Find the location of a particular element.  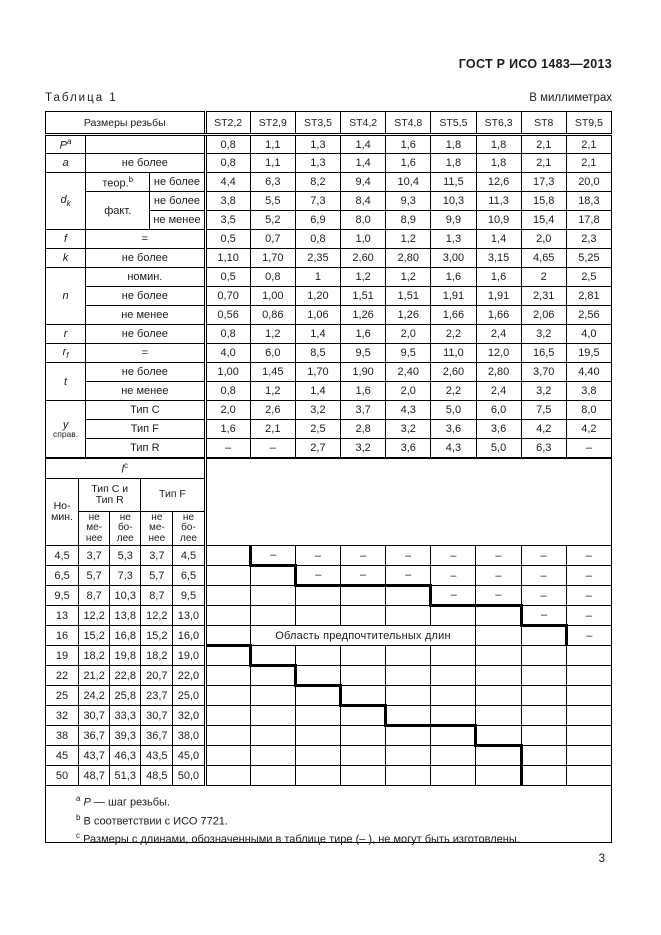

value-cell: 10,3 is located at coordinates (453, 201).